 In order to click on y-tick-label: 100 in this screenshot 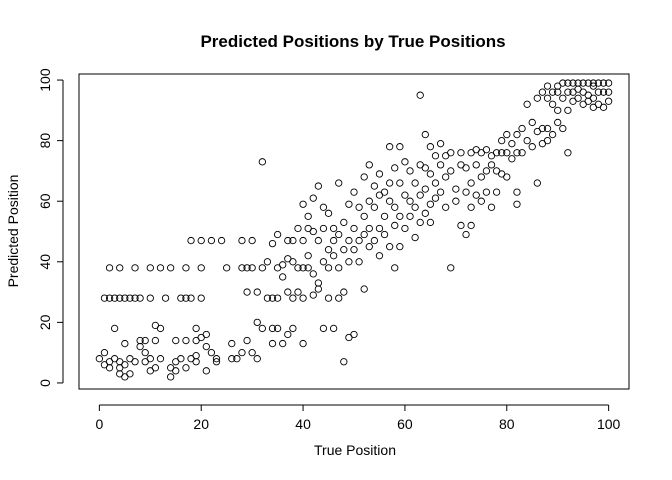, I will do `click(45, 80)`.